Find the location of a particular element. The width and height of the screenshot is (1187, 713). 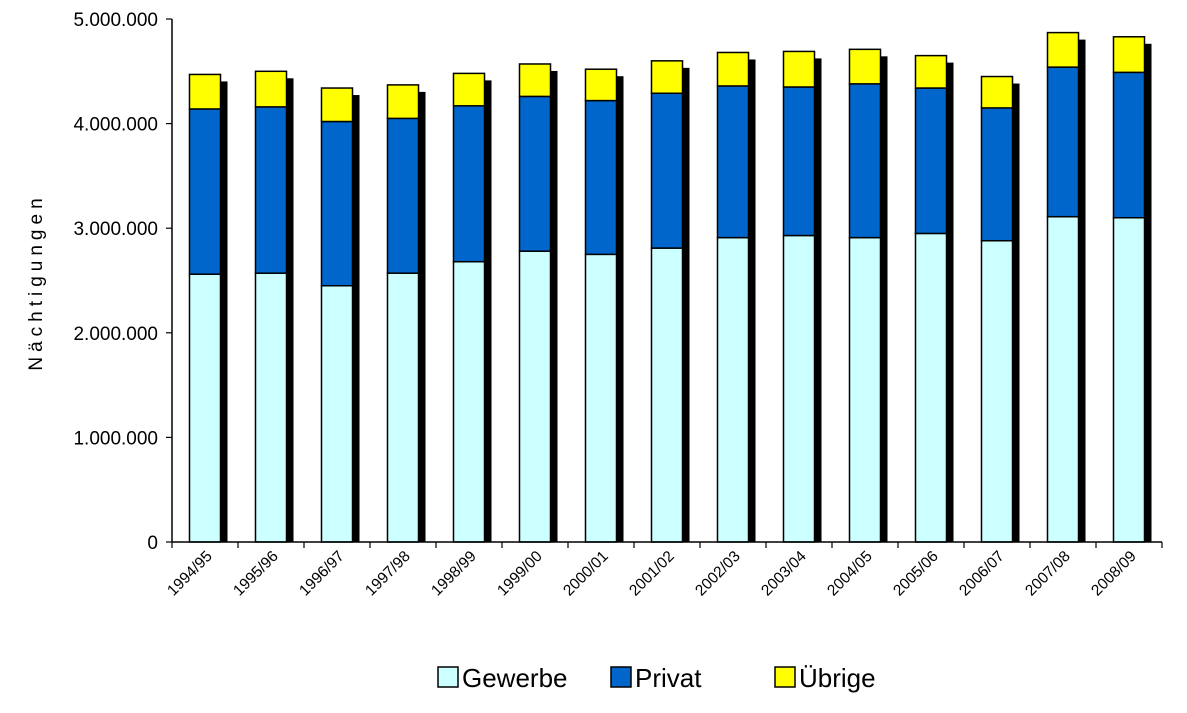

bar-übrige-2000/01 is located at coordinates (601, 85).